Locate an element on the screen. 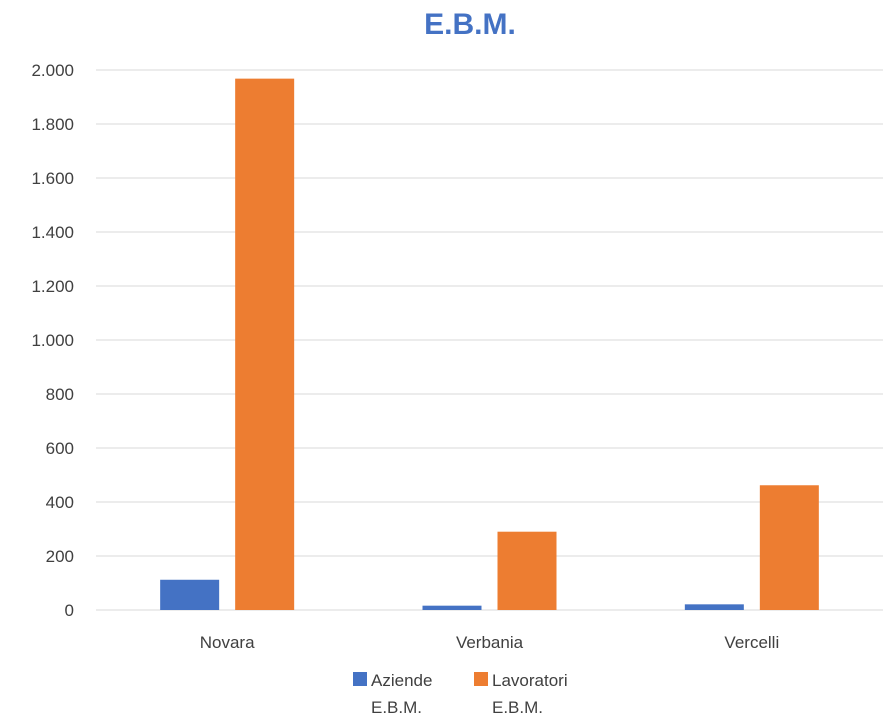 The width and height of the screenshot is (889, 719). y-tick-label: 600 is located at coordinates (60, 448).